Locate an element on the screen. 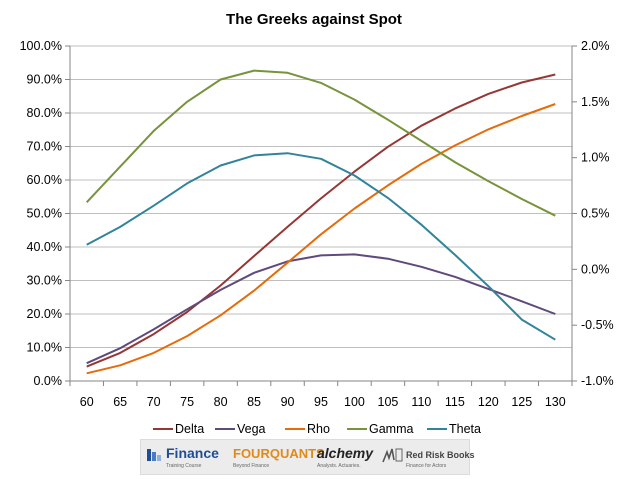 The image size is (638, 479). x-tick-label: 90 is located at coordinates (288, 402).